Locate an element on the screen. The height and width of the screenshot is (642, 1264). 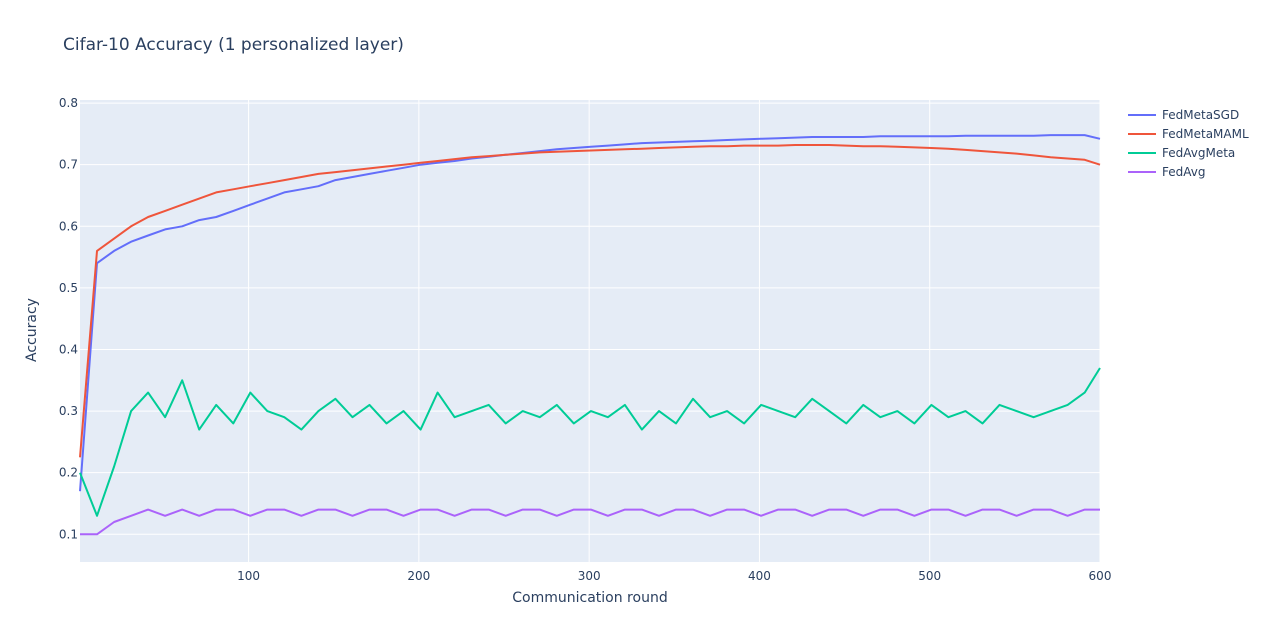
legend-item: FedMetaMAML is located at coordinates (1188, 134).